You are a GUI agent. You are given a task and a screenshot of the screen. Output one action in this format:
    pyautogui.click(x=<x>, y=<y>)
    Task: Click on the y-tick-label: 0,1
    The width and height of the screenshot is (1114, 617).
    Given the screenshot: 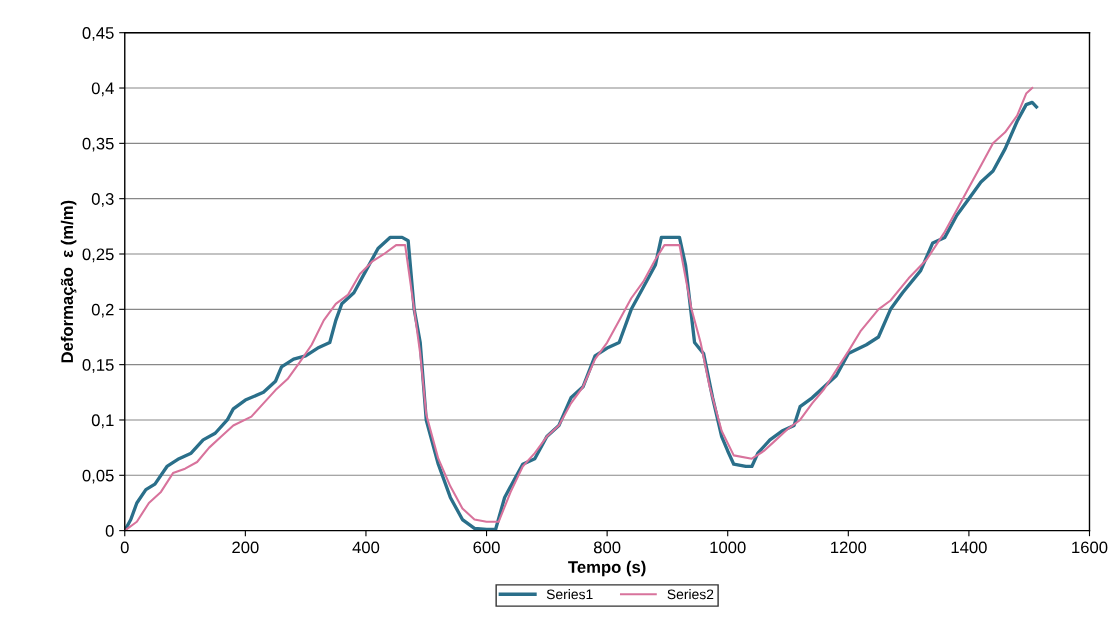 What is the action you would take?
    pyautogui.click(x=102, y=421)
    